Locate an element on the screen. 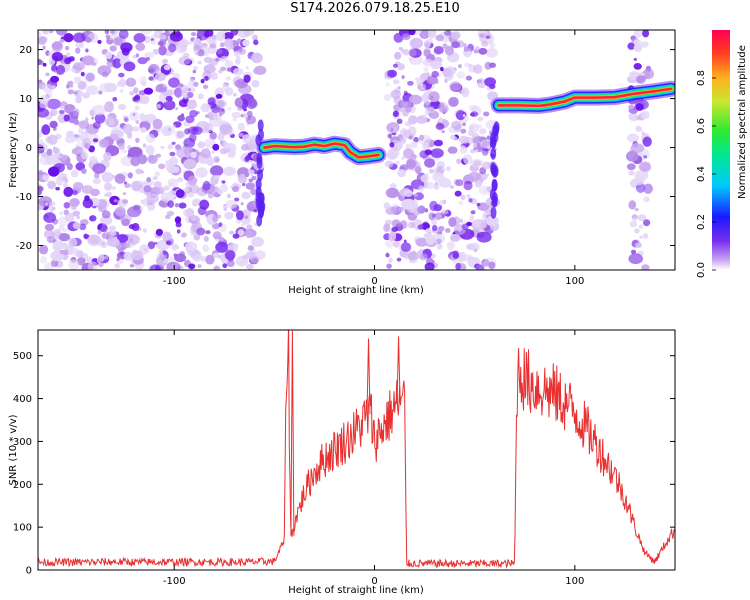  x-tick-label: 100 is located at coordinates (574, 281).